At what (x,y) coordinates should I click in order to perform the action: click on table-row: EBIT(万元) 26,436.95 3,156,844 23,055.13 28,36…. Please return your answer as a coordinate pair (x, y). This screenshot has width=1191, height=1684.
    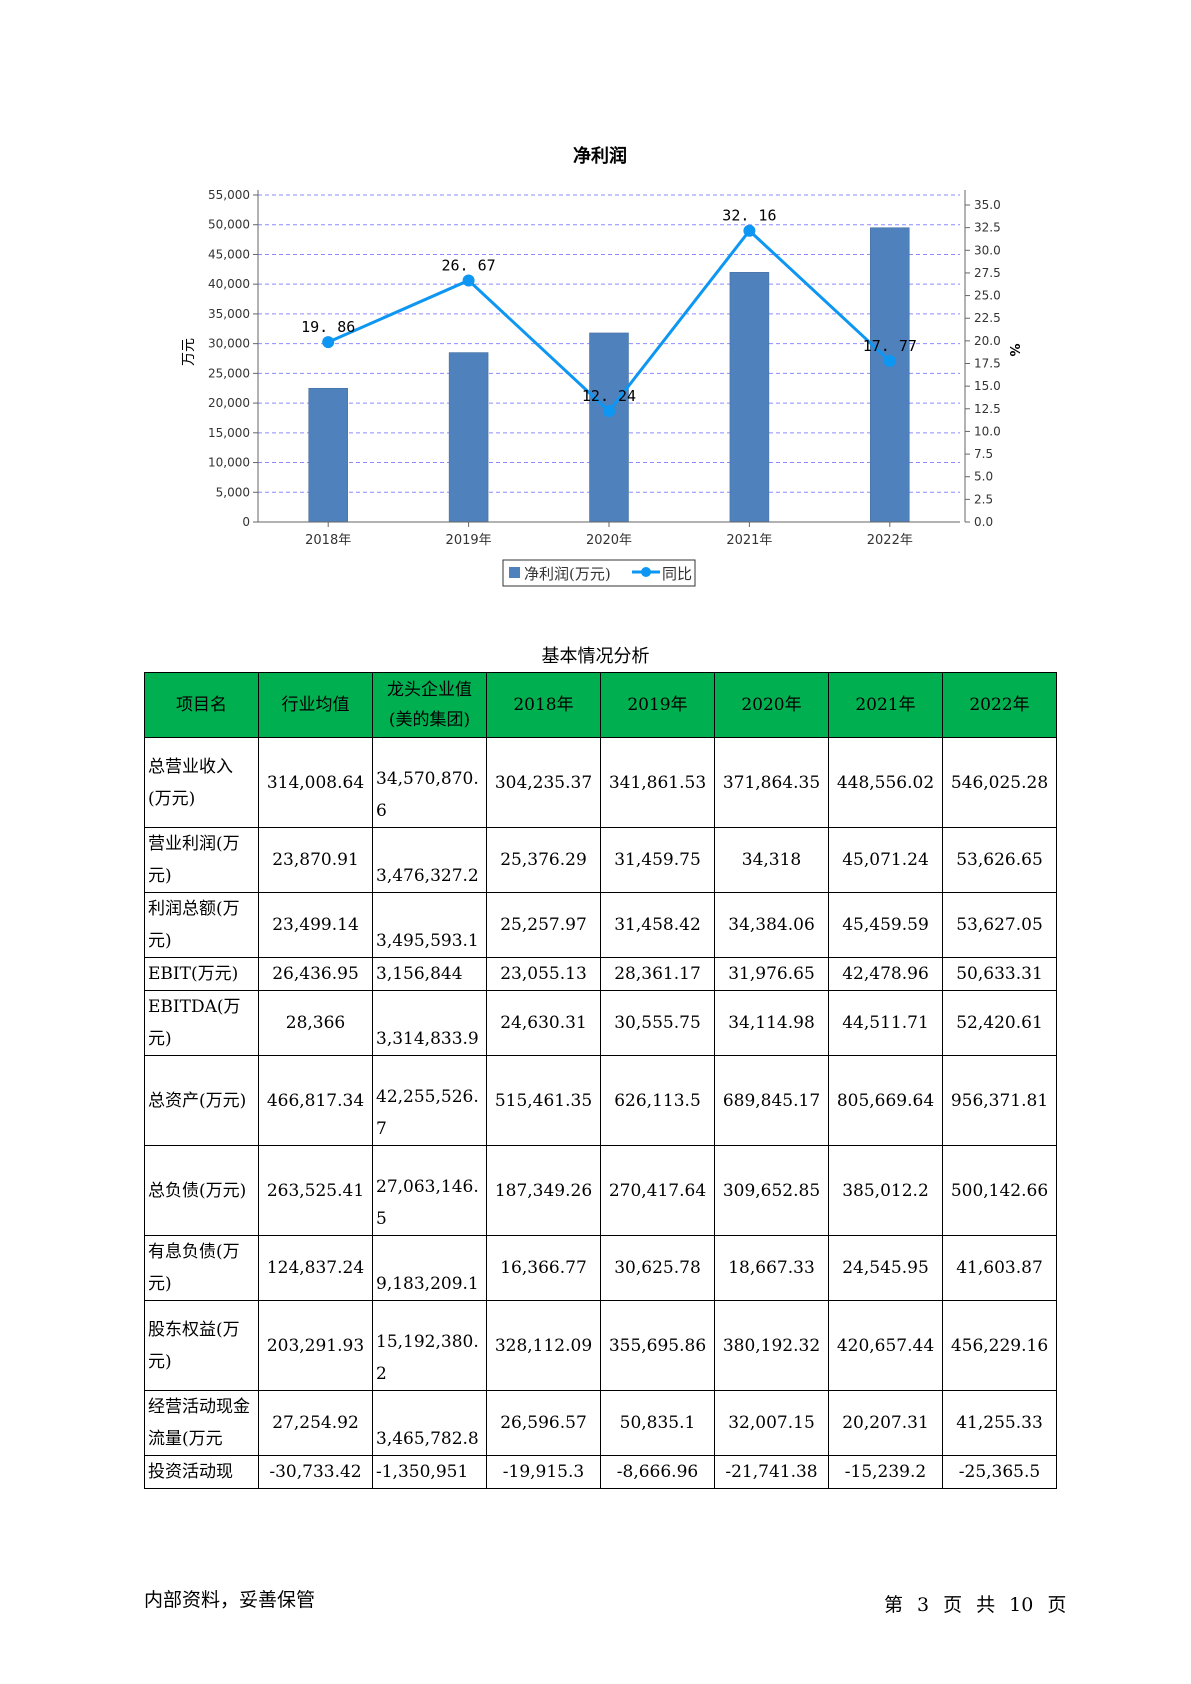
    Looking at the image, I should click on (600, 974).